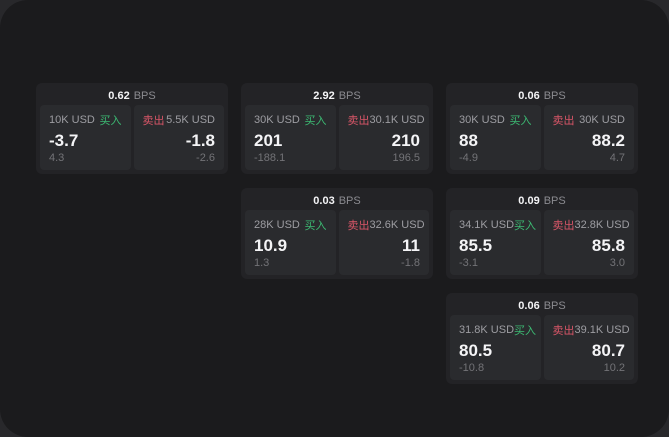 Image resolution: width=669 pixels, height=437 pixels. What do you see at coordinates (476, 245) in the screenshot?
I see `buy-price: 85.5` at bounding box center [476, 245].